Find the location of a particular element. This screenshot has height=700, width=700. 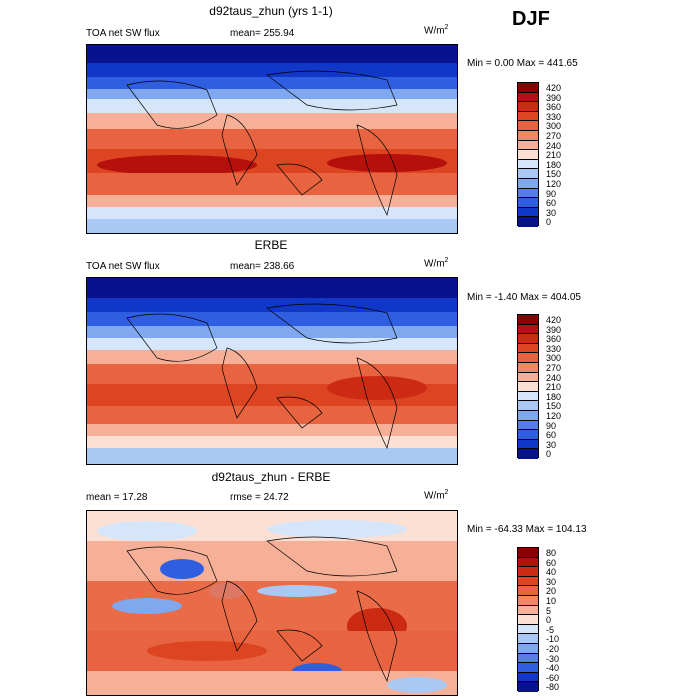

colorbar-tick: 390 is located at coordinates (554, 98).